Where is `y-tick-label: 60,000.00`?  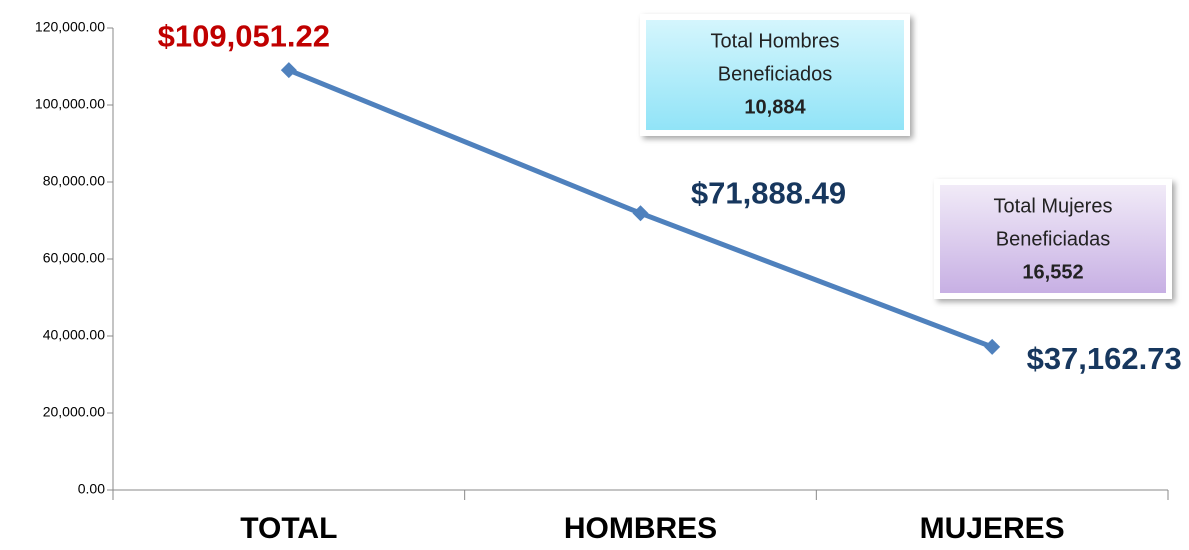
y-tick-label: 60,000.00 is located at coordinates (74, 258).